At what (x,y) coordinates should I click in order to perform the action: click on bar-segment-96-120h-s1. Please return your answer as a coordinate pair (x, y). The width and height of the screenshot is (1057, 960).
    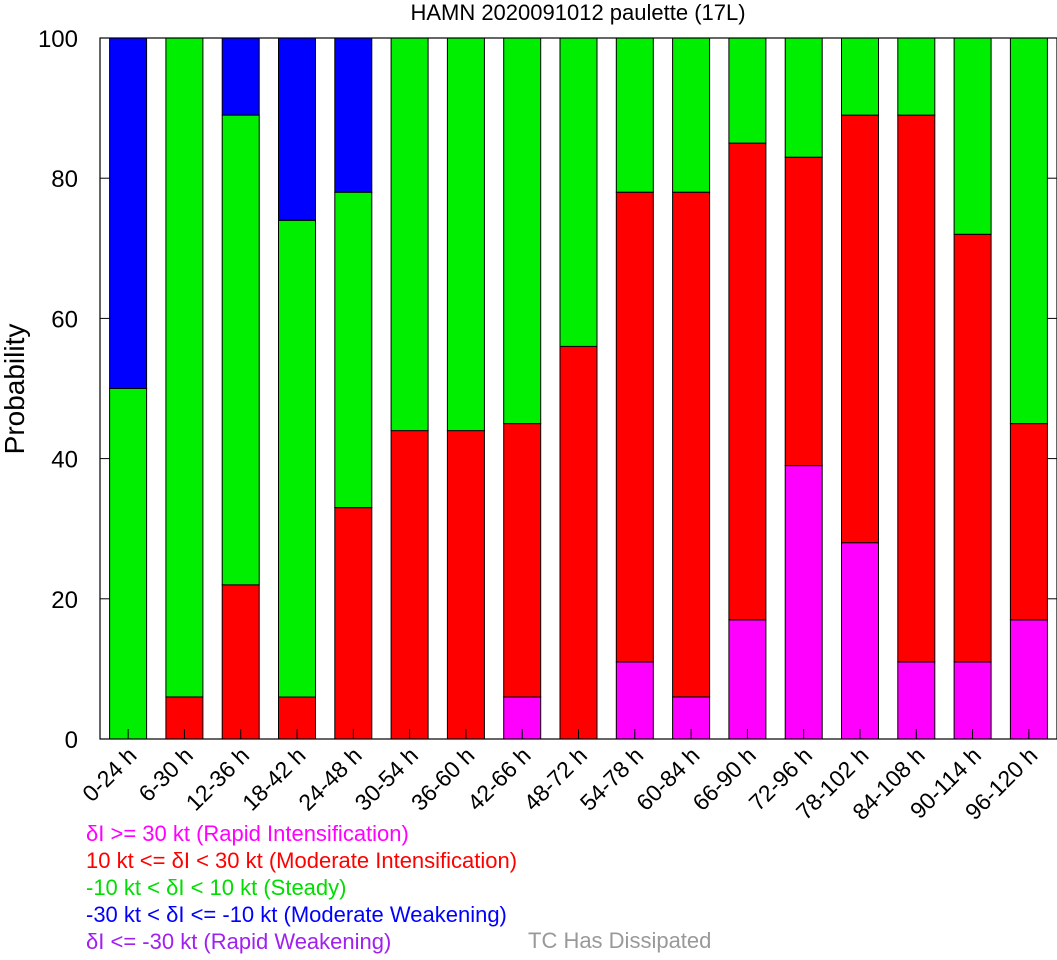
    Looking at the image, I should click on (1028, 522).